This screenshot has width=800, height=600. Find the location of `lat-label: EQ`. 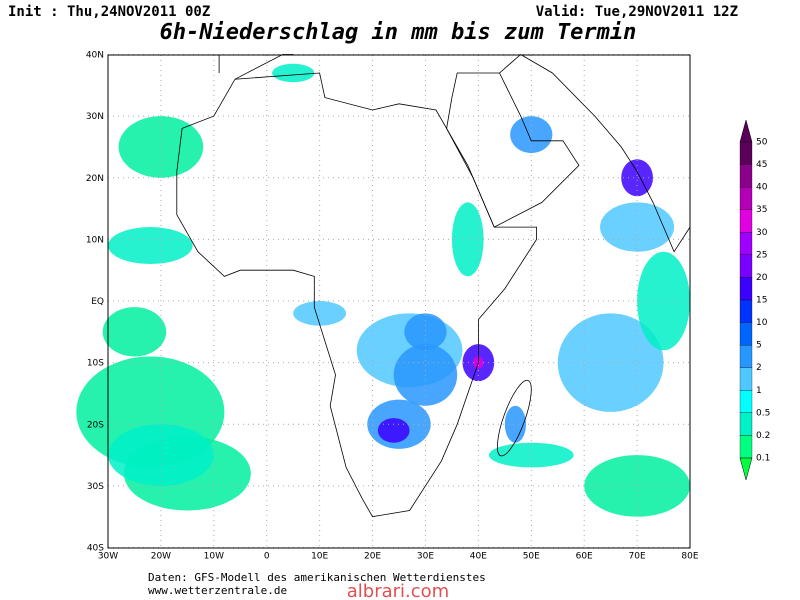

lat-label: EQ is located at coordinates (97, 302).